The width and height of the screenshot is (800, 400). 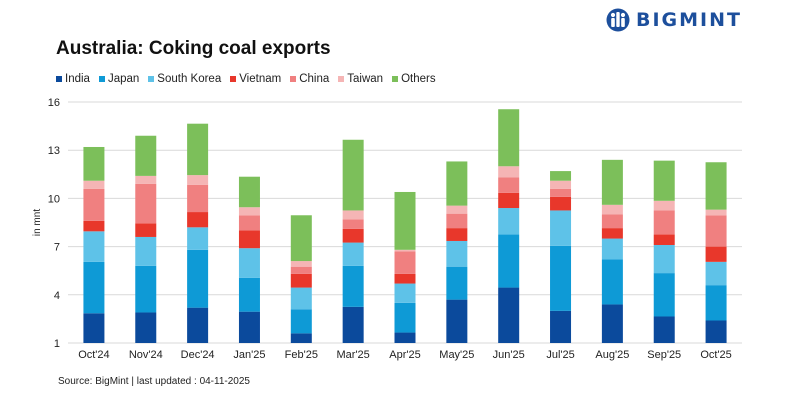 I want to click on x-tick-label: May'25, so click(x=456, y=355).